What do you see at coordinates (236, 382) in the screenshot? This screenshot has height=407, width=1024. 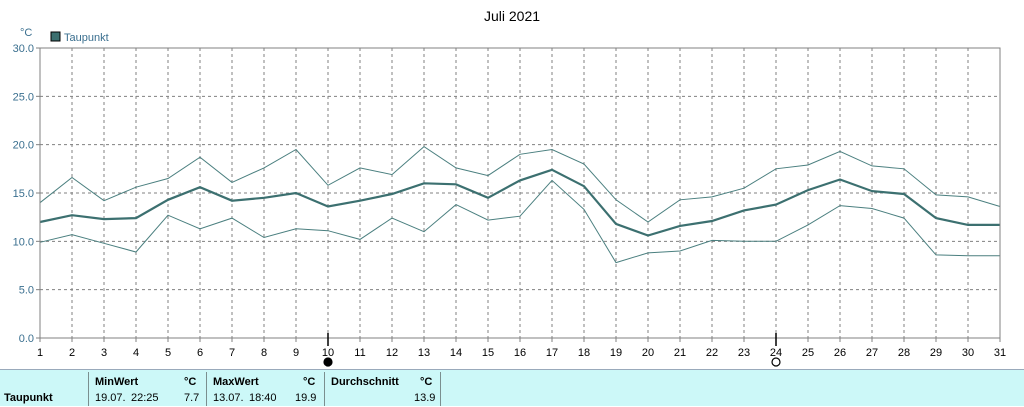 I see `max-stat-title: MaxWert` at bounding box center [236, 382].